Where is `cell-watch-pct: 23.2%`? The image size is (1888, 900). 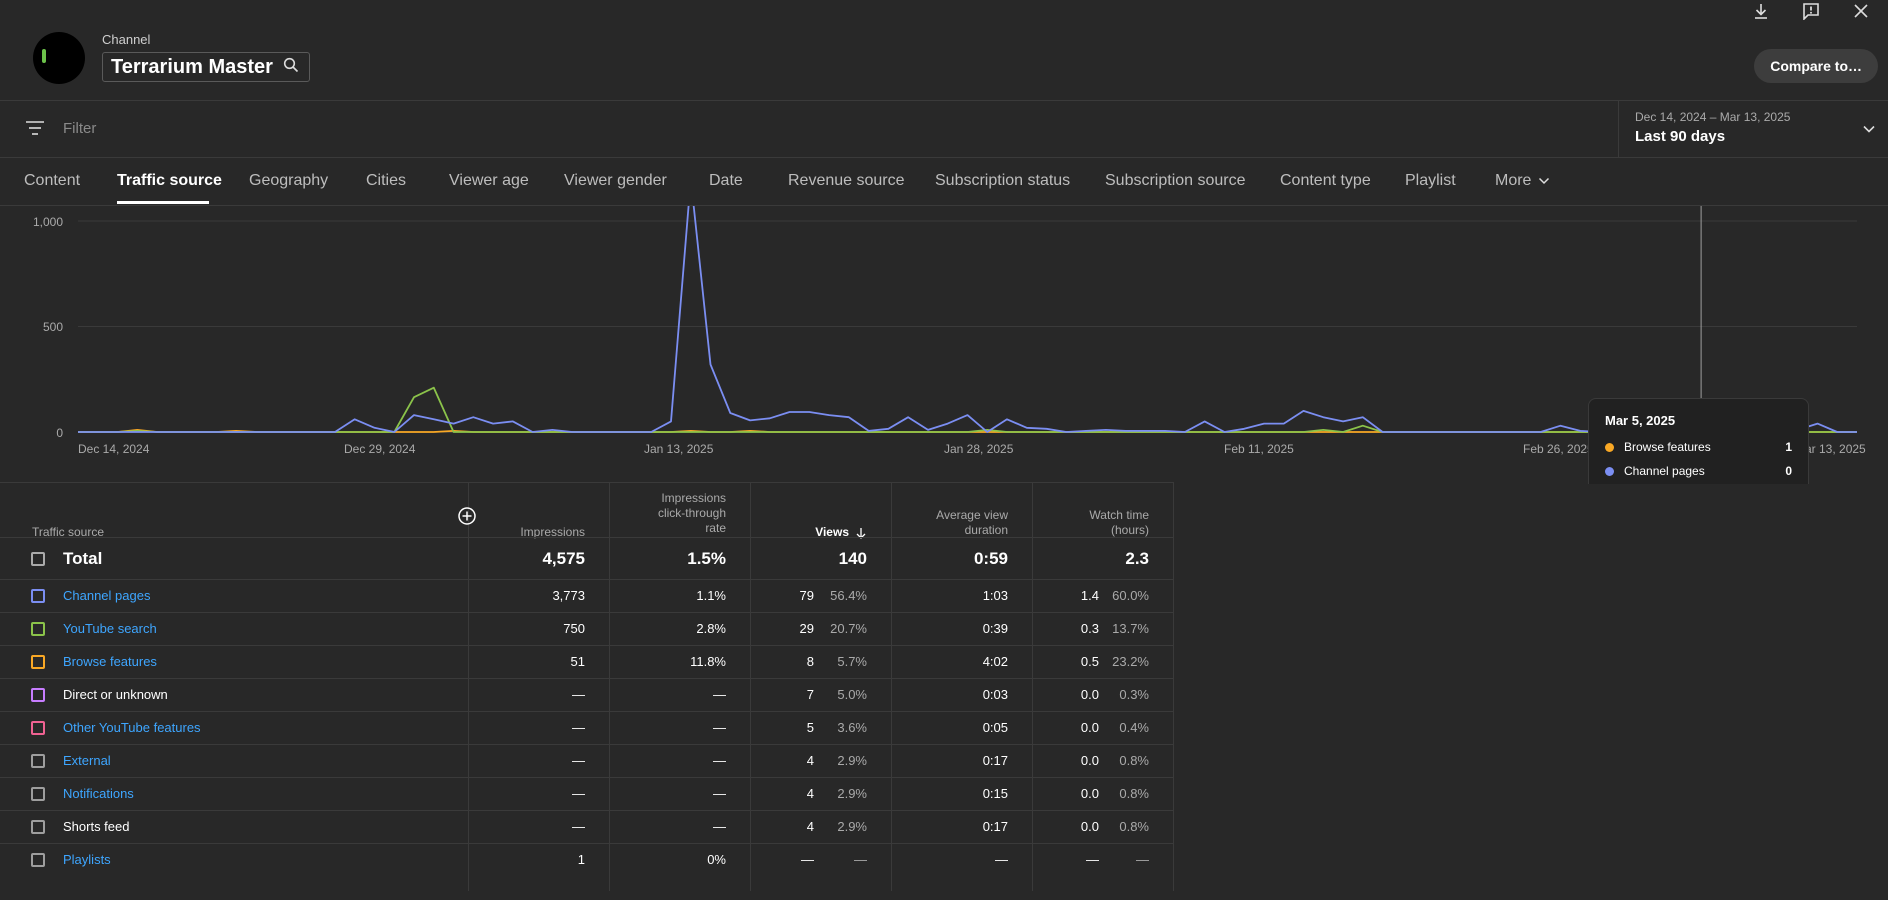 cell-watch-pct: 23.2% is located at coordinates (1130, 661).